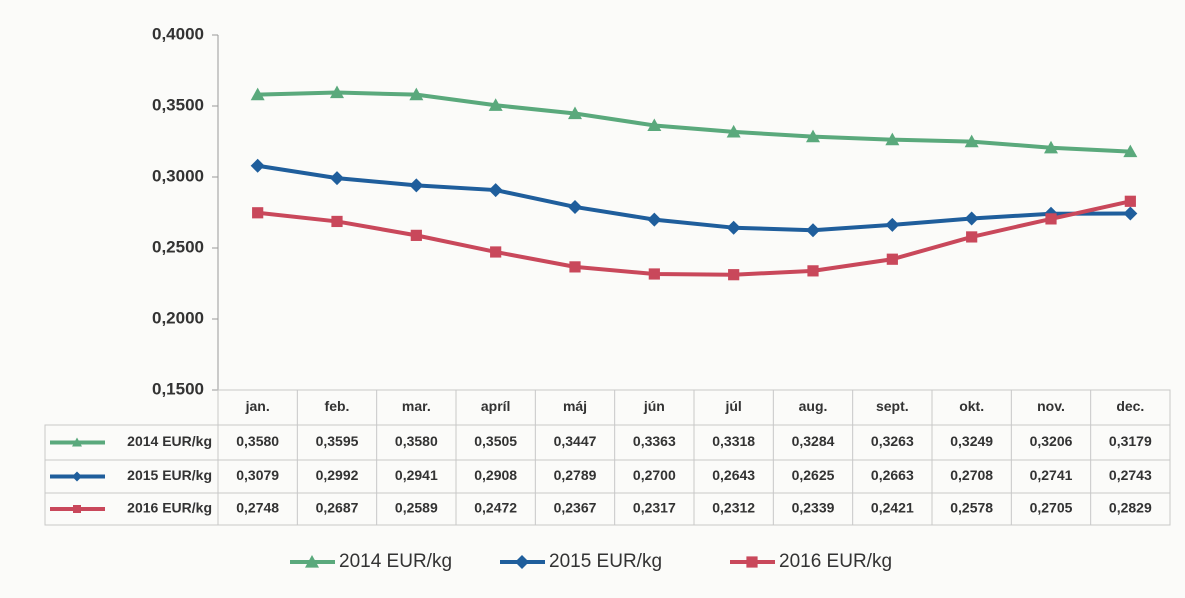 The image size is (1185, 598). What do you see at coordinates (257, 508) in the screenshot?
I see `value-label: 0,2748` at bounding box center [257, 508].